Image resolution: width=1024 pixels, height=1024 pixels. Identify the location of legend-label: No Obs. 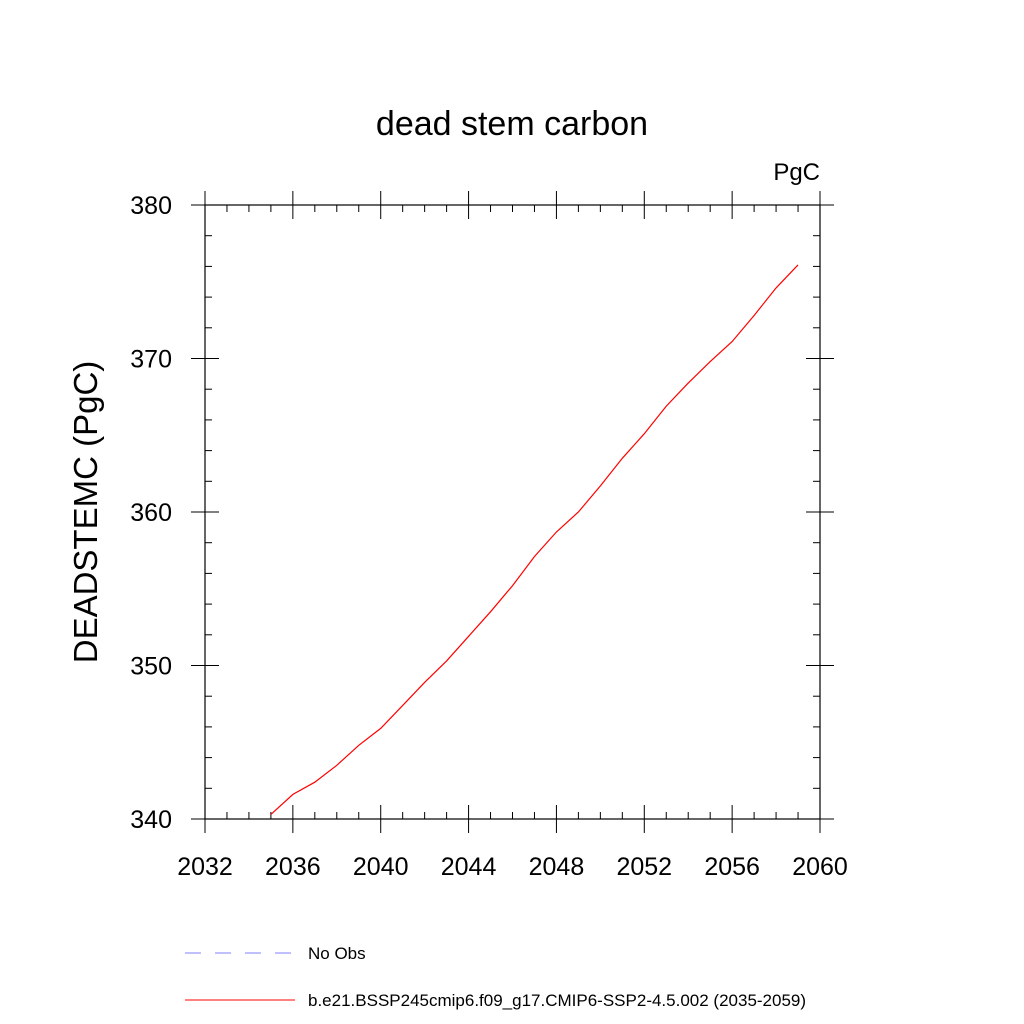
(337, 953).